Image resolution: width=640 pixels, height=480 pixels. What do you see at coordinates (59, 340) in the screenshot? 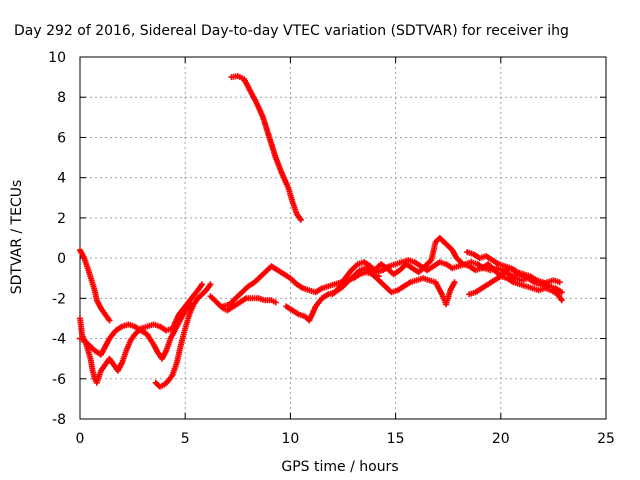
I see `y-tick-label: -4` at bounding box center [59, 340].